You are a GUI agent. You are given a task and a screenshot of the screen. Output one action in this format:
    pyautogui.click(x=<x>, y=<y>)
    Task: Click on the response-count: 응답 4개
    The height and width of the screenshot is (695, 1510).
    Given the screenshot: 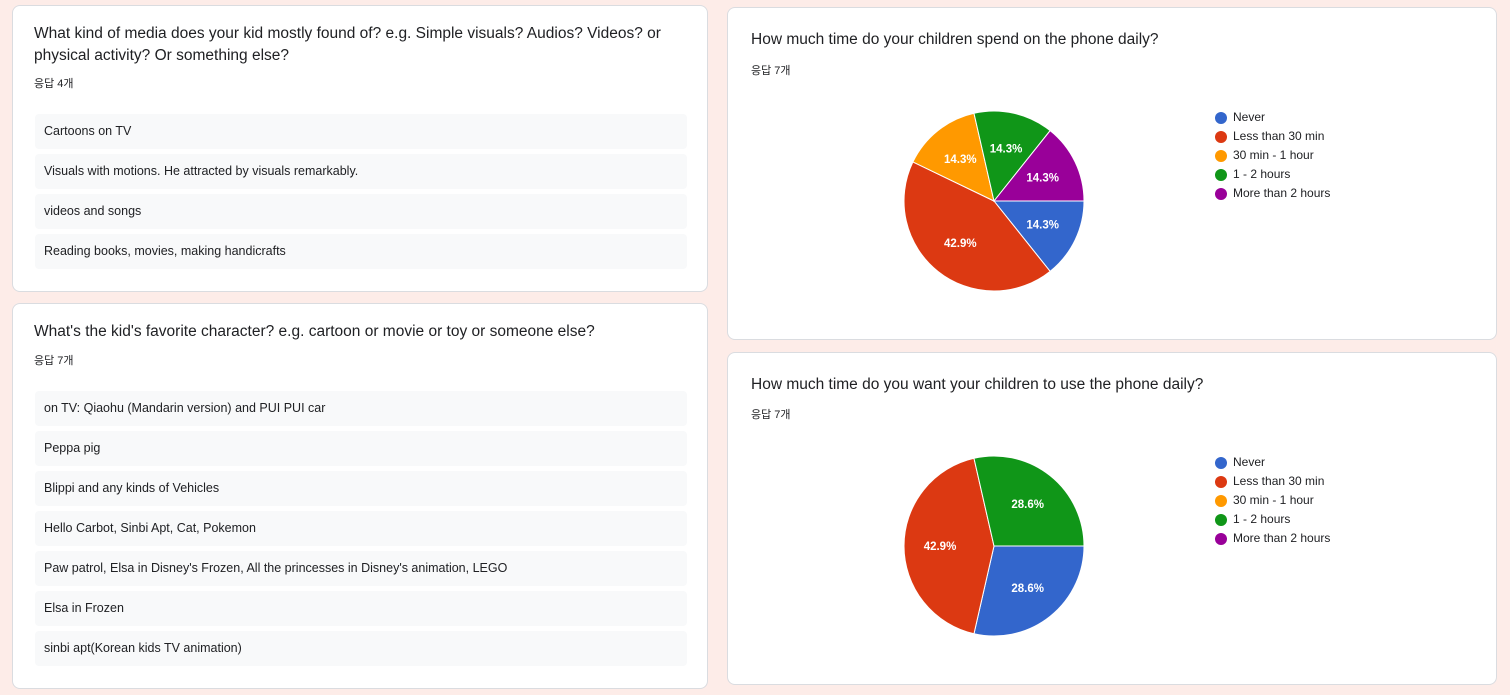 What is the action you would take?
    pyautogui.click(x=54, y=84)
    